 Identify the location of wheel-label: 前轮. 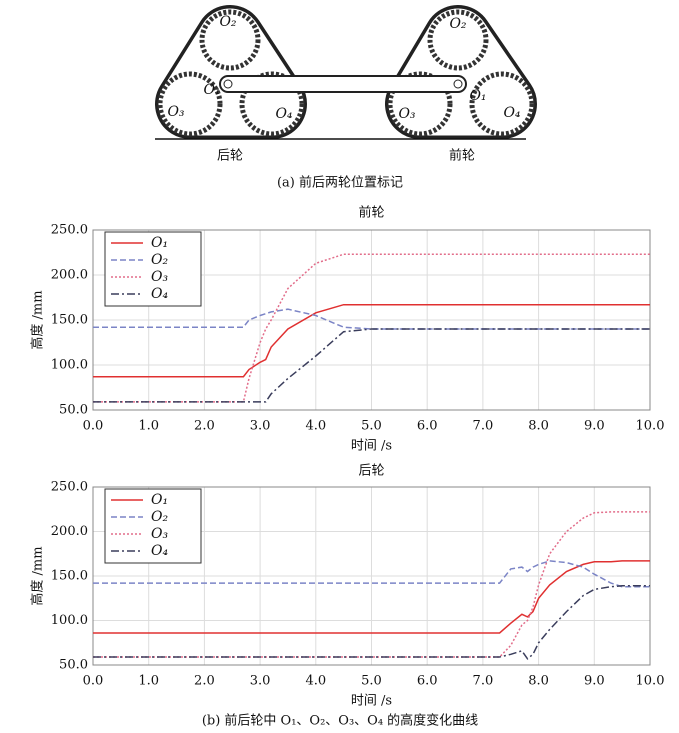
(462, 156).